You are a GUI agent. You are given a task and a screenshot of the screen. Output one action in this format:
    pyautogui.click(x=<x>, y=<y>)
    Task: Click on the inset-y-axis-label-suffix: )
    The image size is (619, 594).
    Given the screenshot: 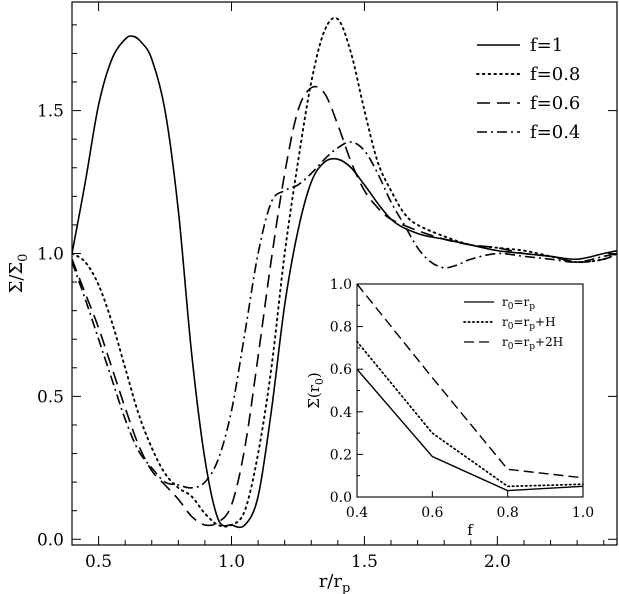 What is the action you would take?
    pyautogui.click(x=314, y=375)
    